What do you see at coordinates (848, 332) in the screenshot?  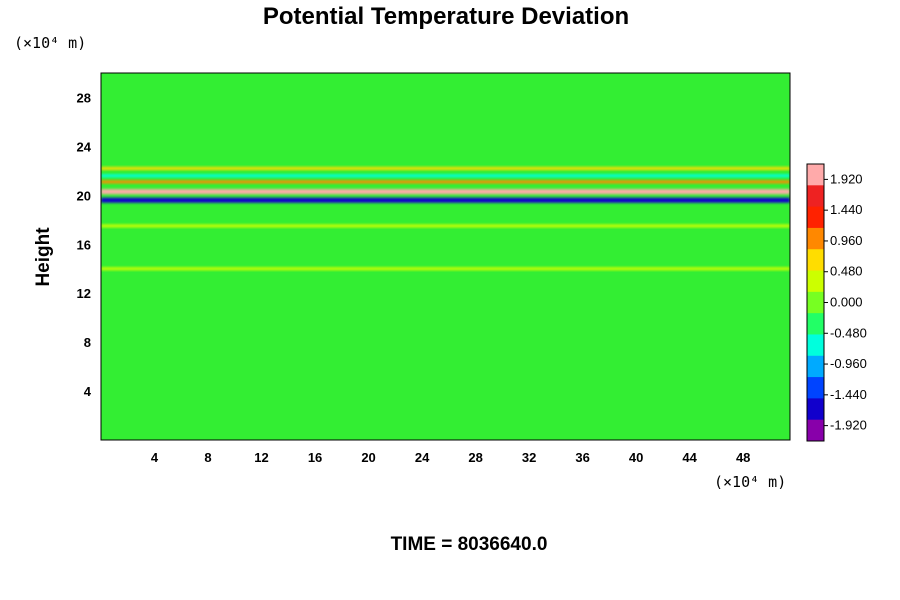 I see `colorbar-tick-label-5: -0.480` at bounding box center [848, 332].